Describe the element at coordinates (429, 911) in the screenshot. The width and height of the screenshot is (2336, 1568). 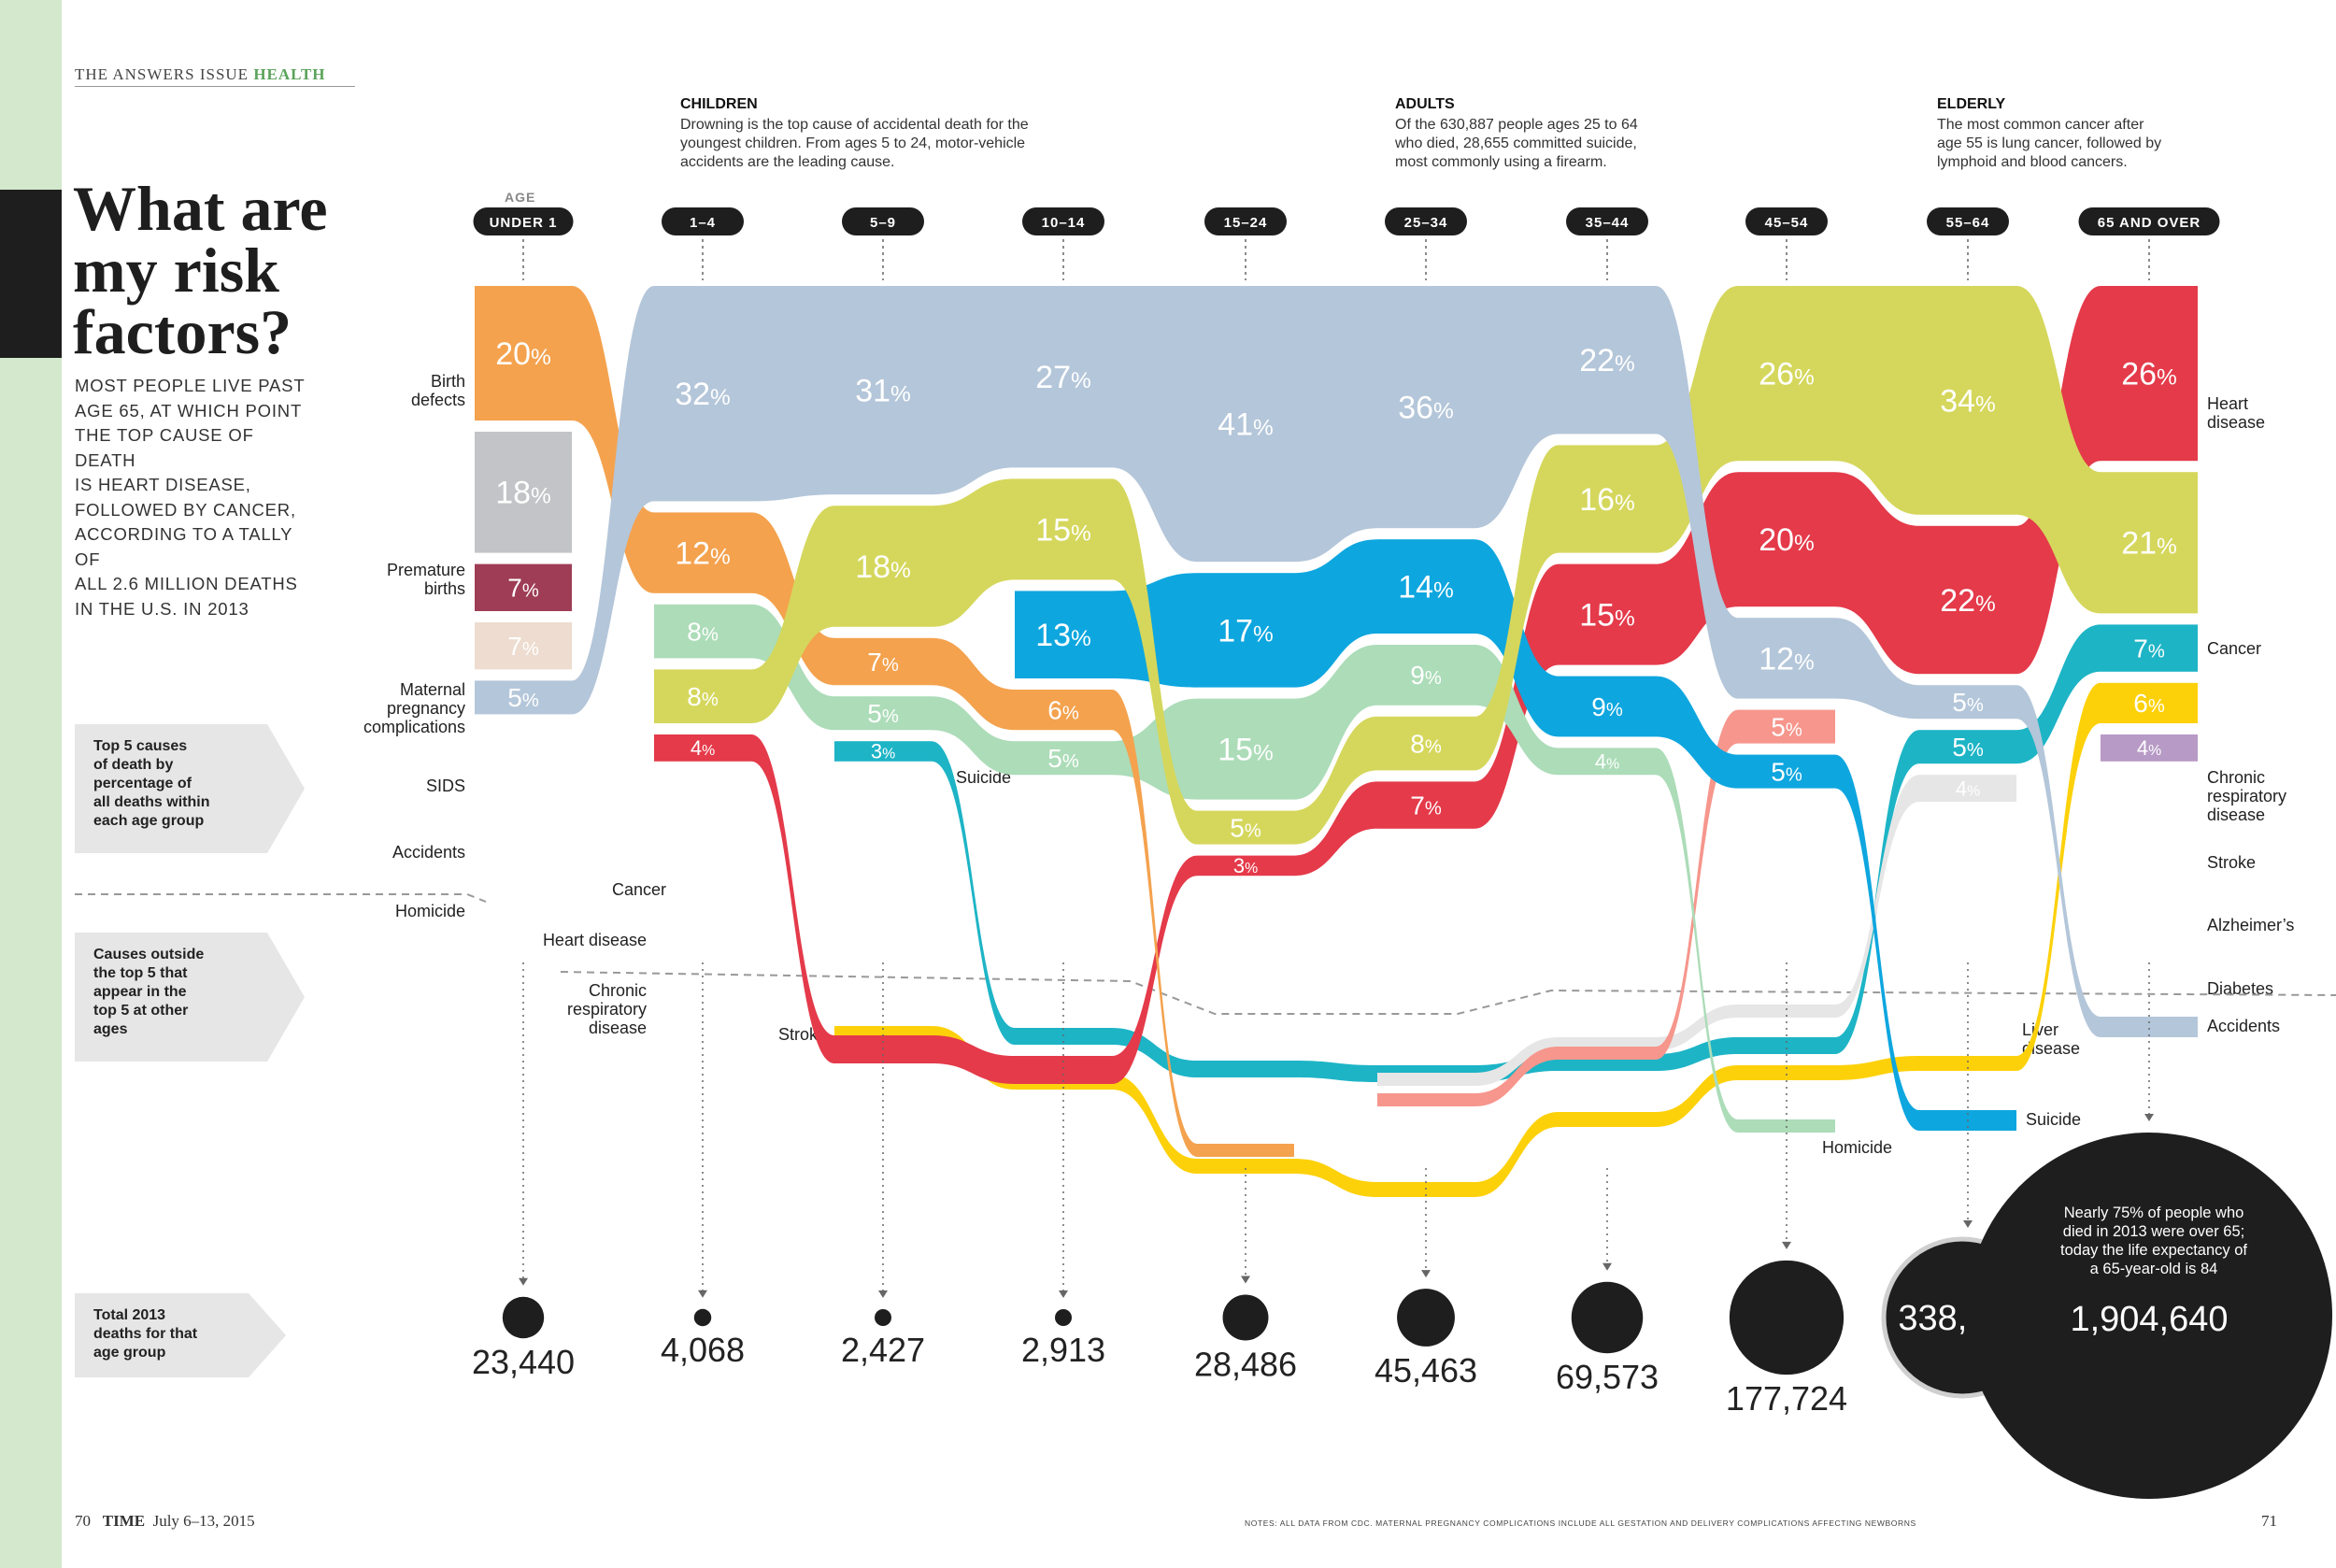
I see `label-homicide-left: Homicide` at that location.